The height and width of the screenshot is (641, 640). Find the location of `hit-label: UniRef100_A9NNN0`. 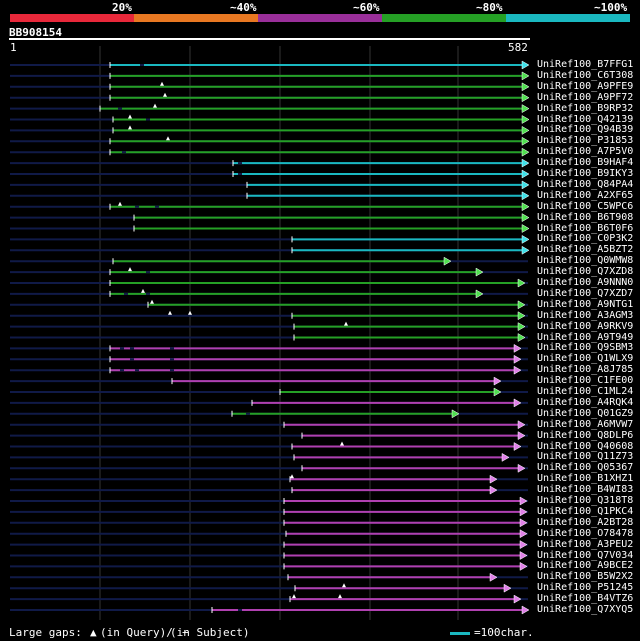

hit-label: UniRef100_A9NNN0 is located at coordinates (585, 282).